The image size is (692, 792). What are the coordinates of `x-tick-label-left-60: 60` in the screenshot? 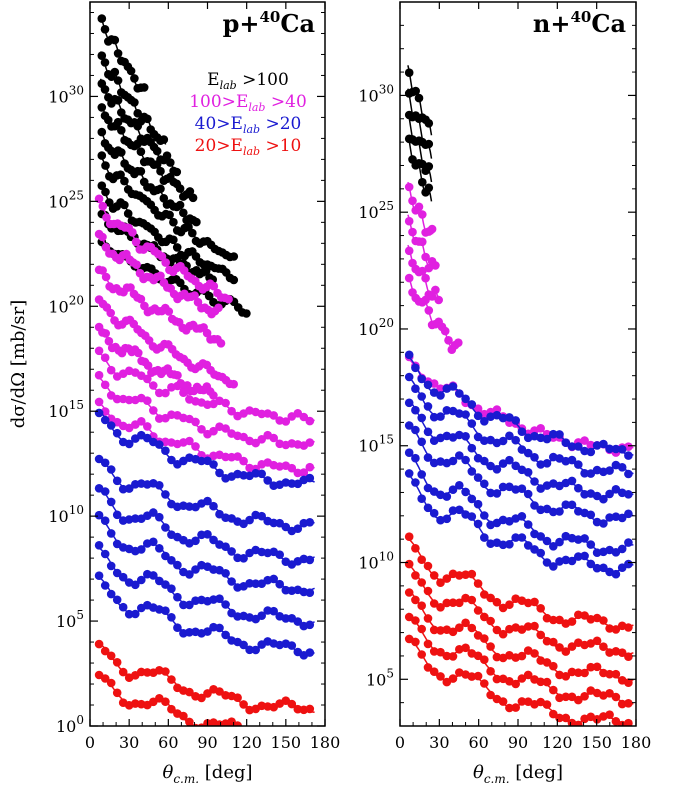 It's located at (168, 742).